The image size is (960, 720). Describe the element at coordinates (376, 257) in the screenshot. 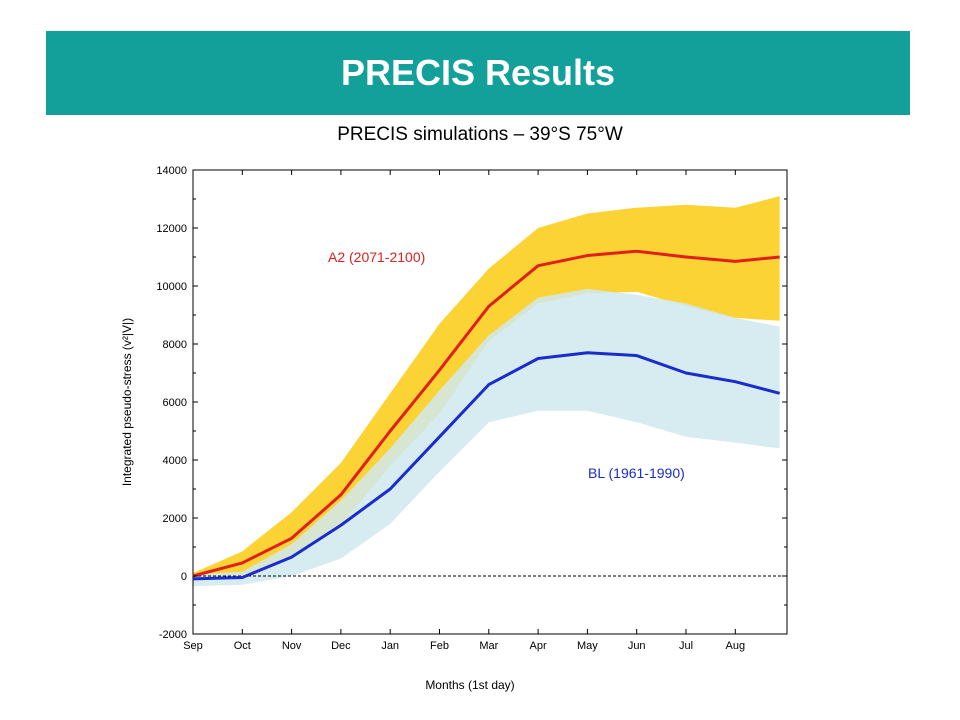

I see `series-label-a2: A2 (2071-2100)` at that location.